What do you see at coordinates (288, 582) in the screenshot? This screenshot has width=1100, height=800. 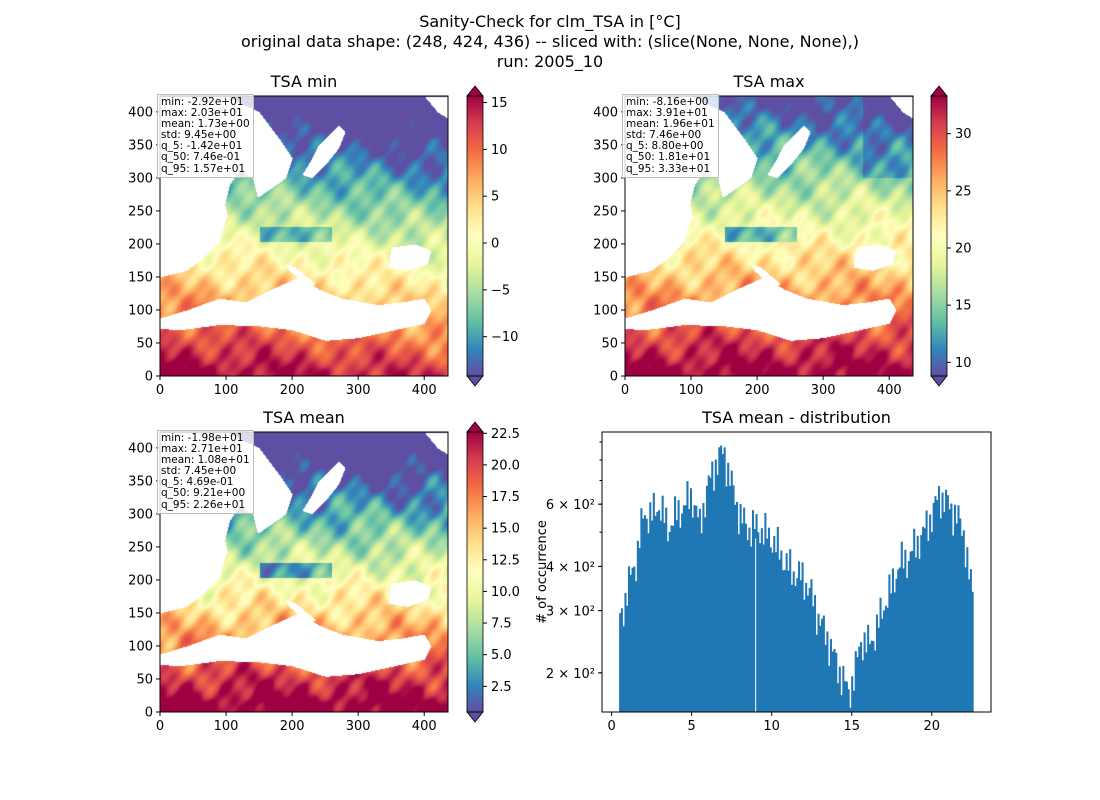 I see `map-axes-mean: 0 100 200 300 400 0 50 100 150 200 250 300 350 400` at bounding box center [288, 582].